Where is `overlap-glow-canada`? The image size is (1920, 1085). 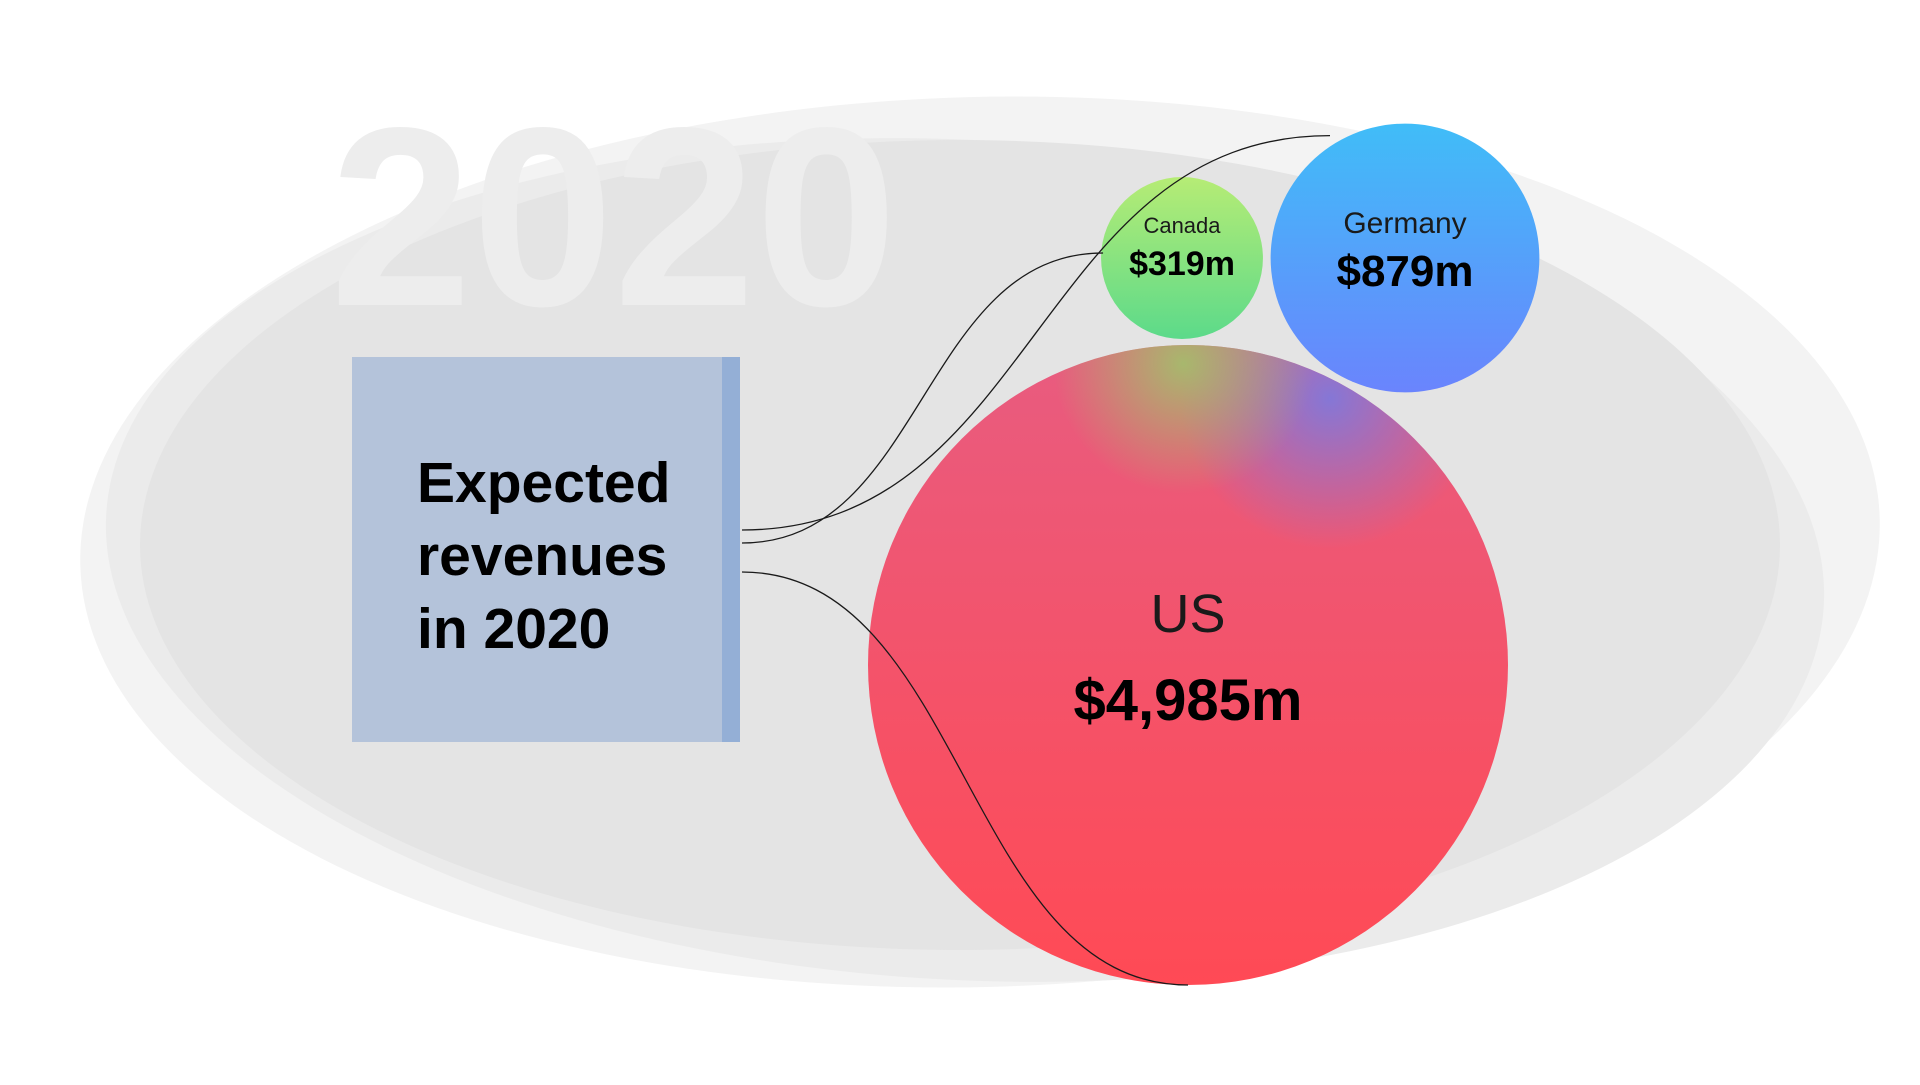 overlap-glow-canada is located at coordinates (1183, 419).